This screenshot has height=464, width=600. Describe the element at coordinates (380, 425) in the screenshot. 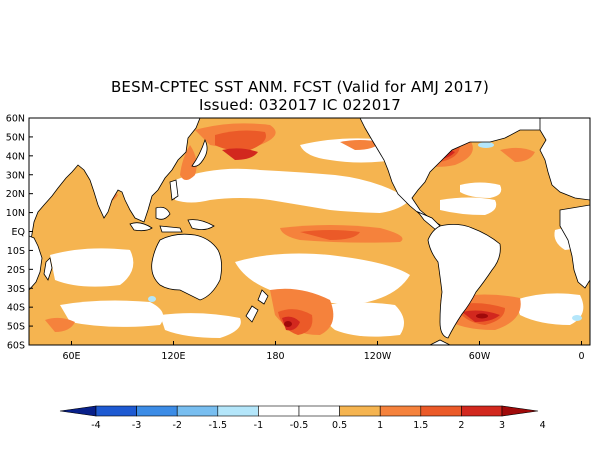

I see `colorbar-tick-label: 1` at that location.